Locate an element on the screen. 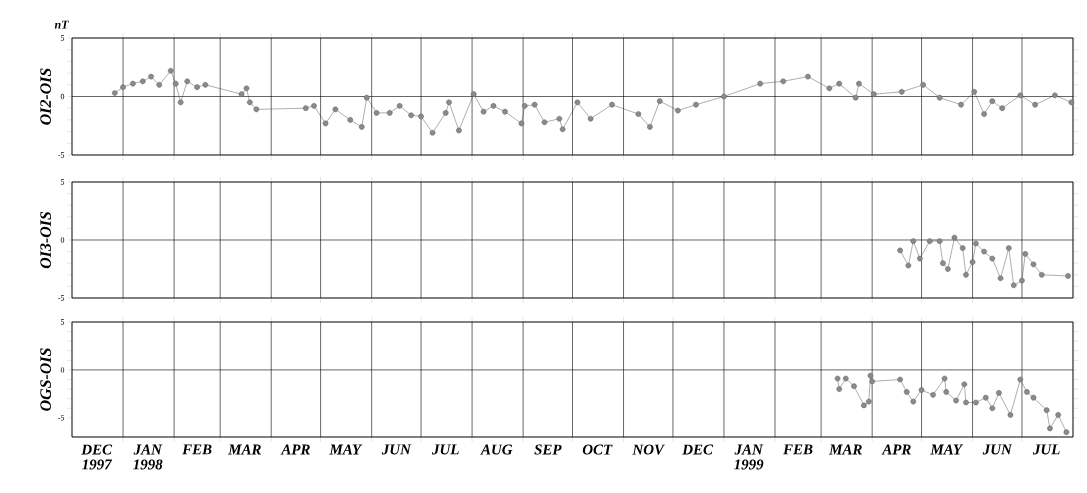 The width and height of the screenshot is (1087, 493). y-axis-title: OI3-OIS is located at coordinates (45, 240).